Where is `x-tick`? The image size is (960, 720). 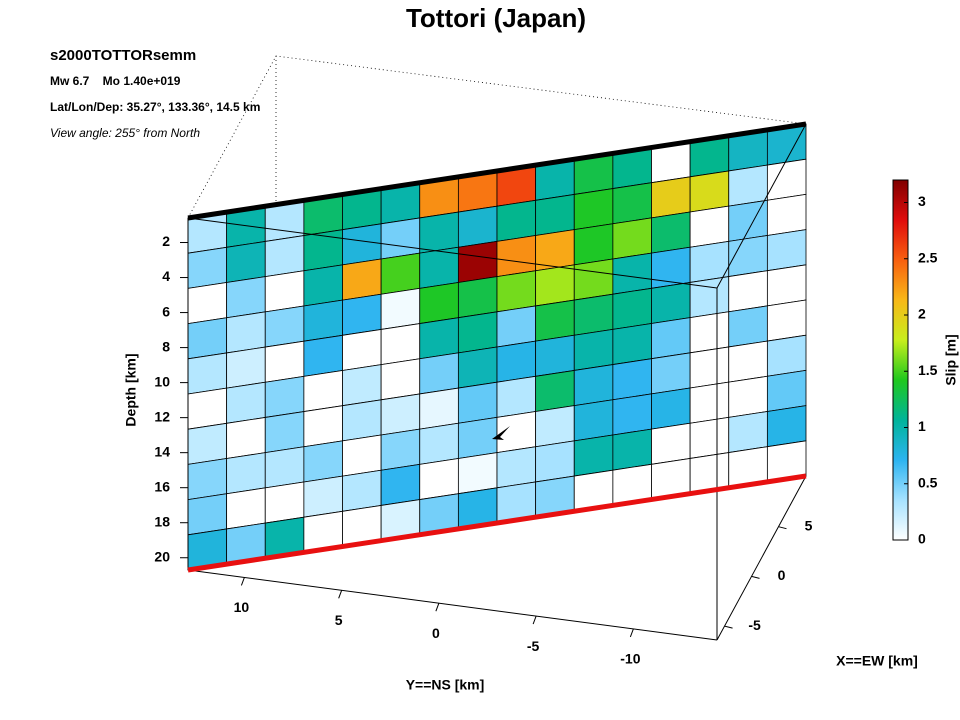 x-tick is located at coordinates (728, 627).